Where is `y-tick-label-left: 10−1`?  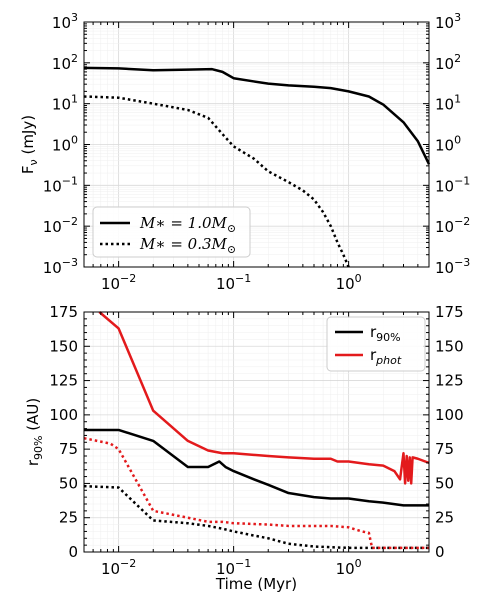 y-tick-label-left: 10−1 is located at coordinates (60, 184).